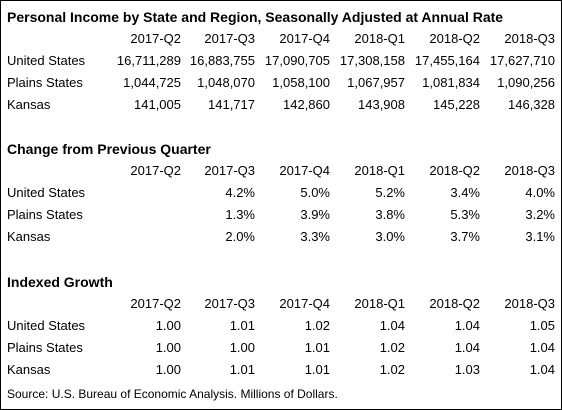  What do you see at coordinates (390, 214) in the screenshot?
I see `cell: 3.8%` at bounding box center [390, 214].